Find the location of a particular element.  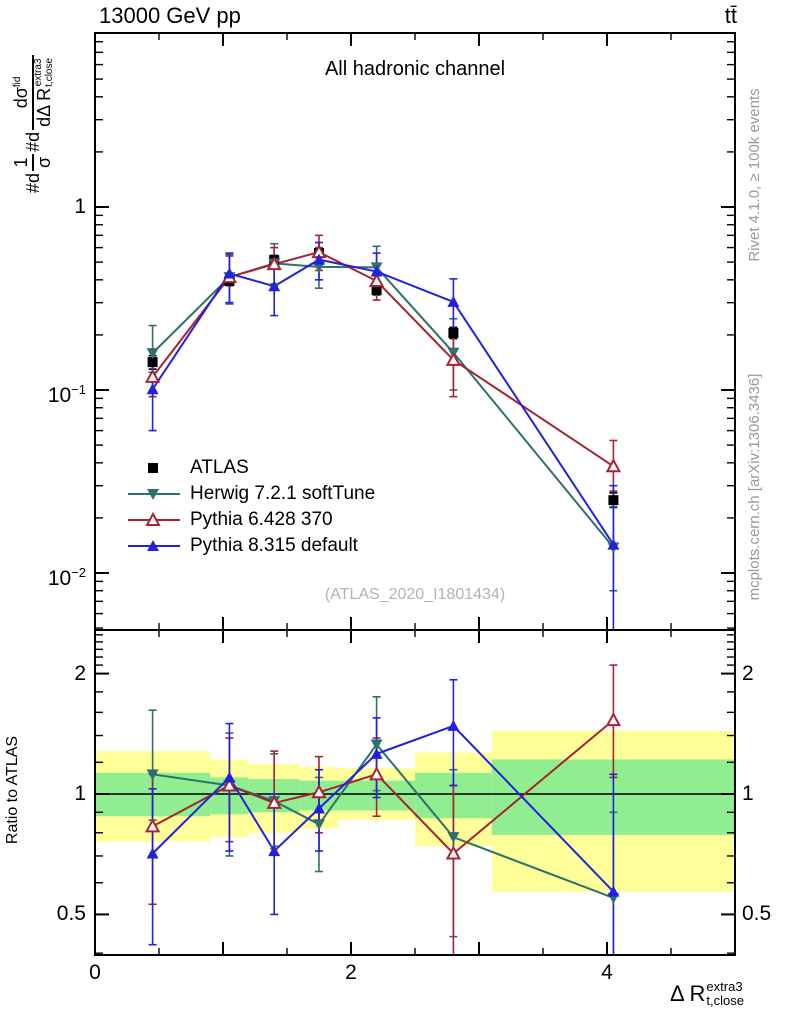

ylabel-tclose-sub: t,close is located at coordinates (49, 72).